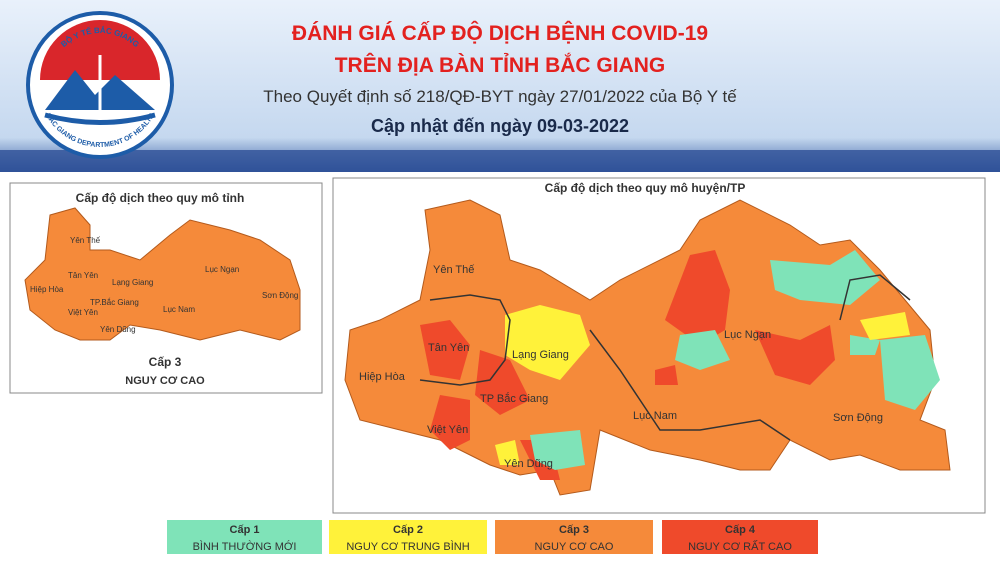 The image size is (1000, 563). Describe the element at coordinates (85, 240) in the screenshot. I see `province-district-label: Yên Thế` at that location.